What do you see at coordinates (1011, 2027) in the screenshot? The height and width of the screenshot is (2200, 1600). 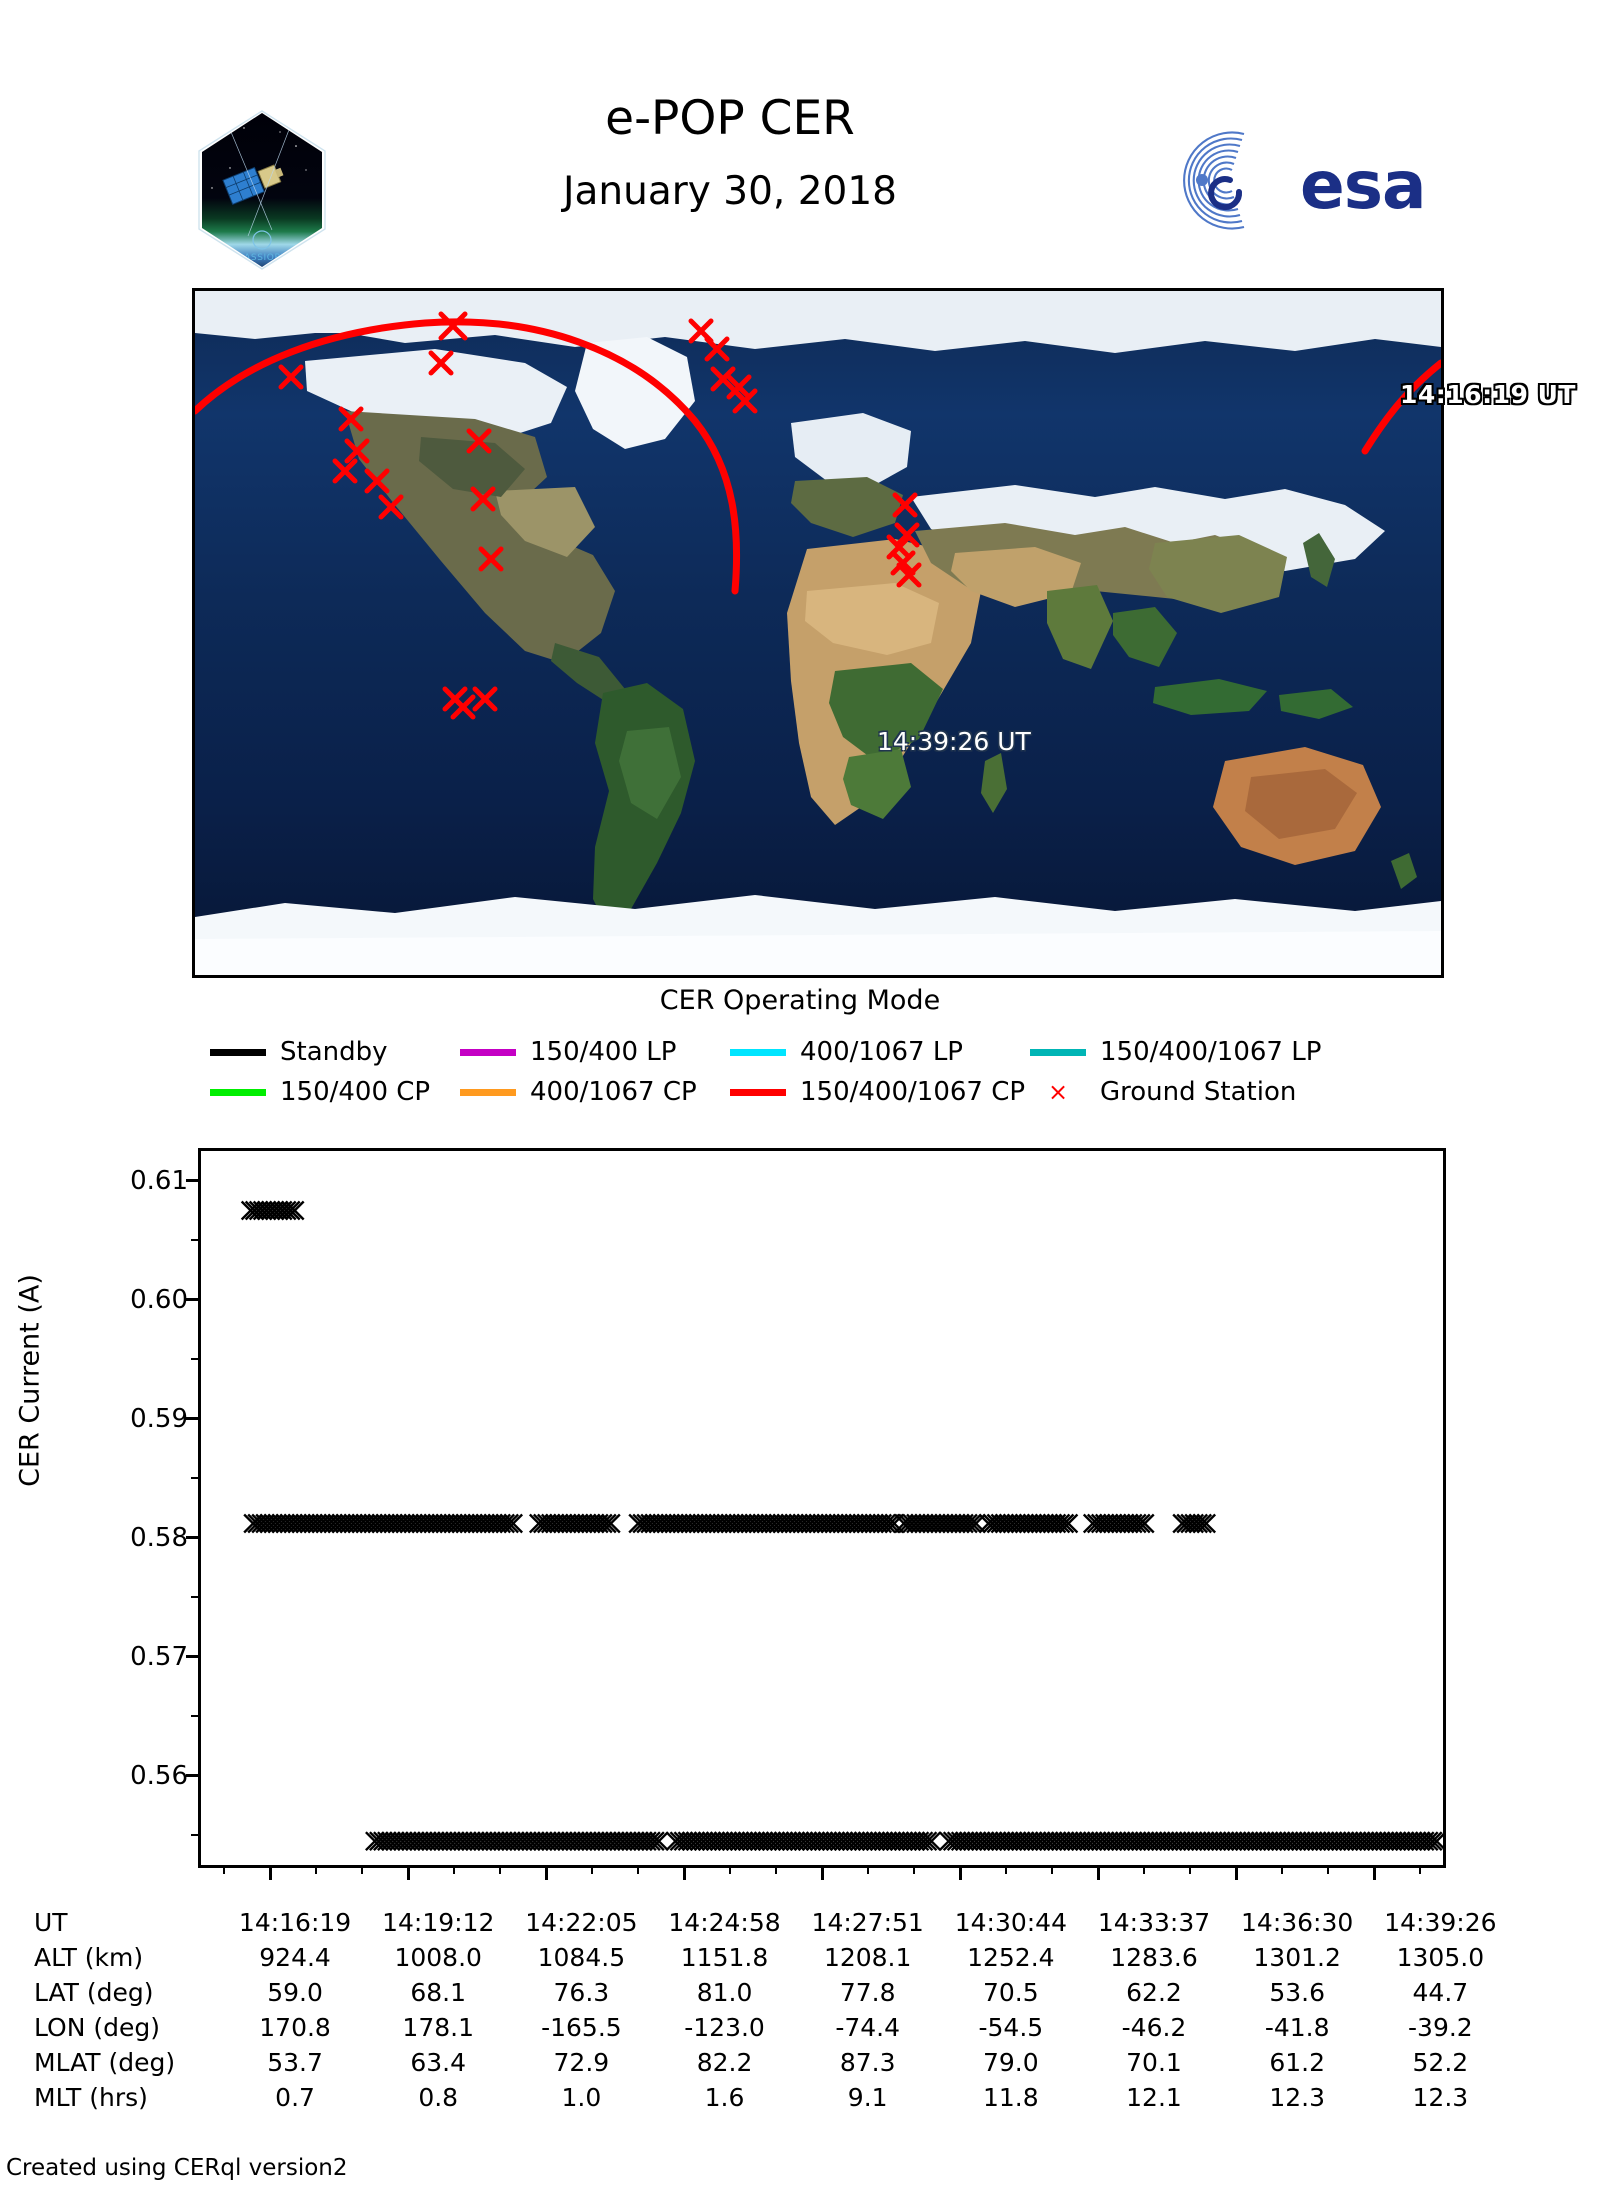 I see `table-cell: -54.5` at bounding box center [1011, 2027].